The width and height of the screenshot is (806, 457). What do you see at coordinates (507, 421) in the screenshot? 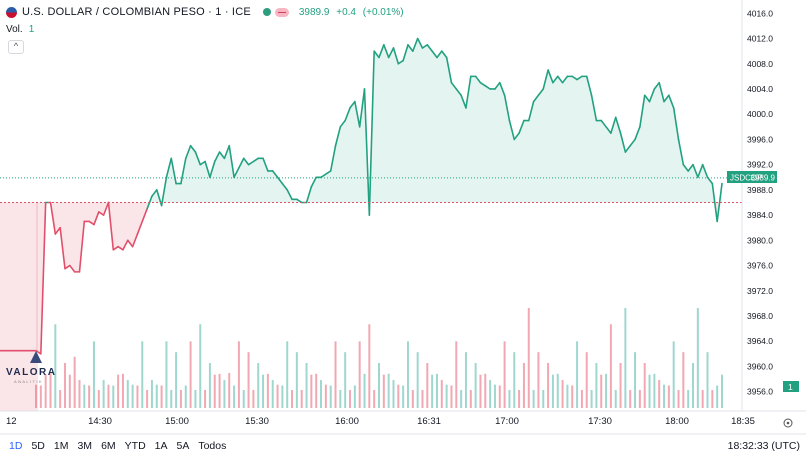
I see `x-tick-label: 17:00` at bounding box center [507, 421].